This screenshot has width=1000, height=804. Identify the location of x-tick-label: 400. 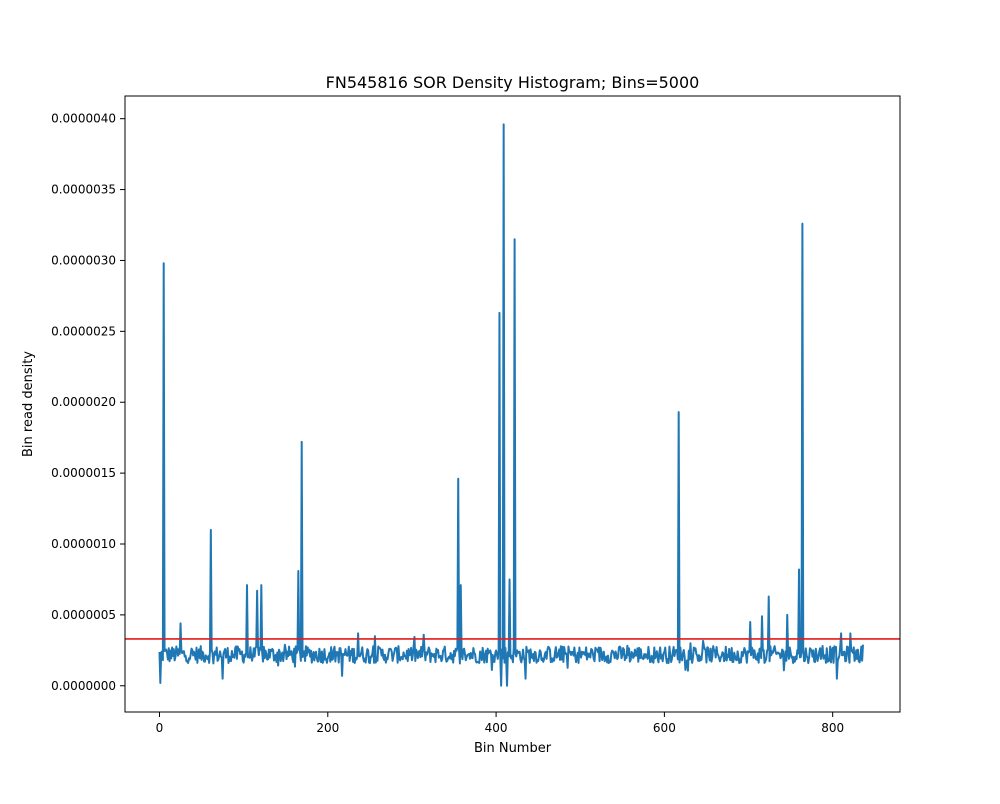
(496, 728).